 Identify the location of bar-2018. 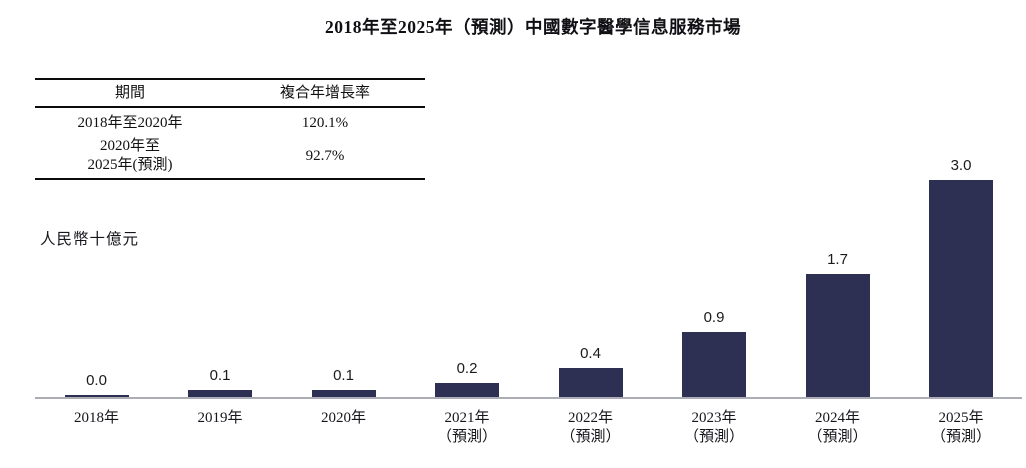
(96, 395).